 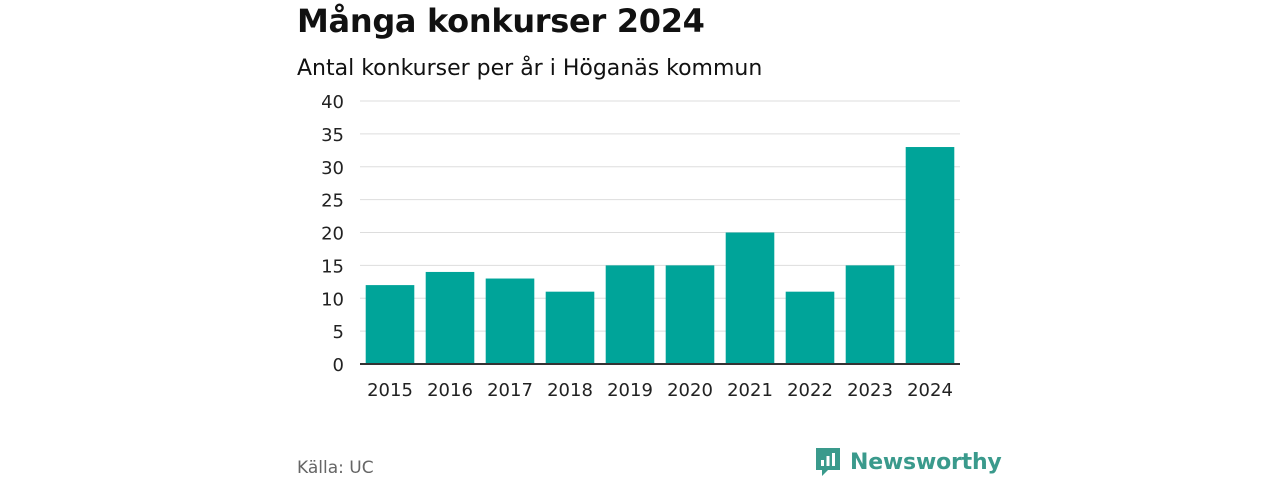 I want to click on x-tick-label: 2021, so click(x=750, y=390).